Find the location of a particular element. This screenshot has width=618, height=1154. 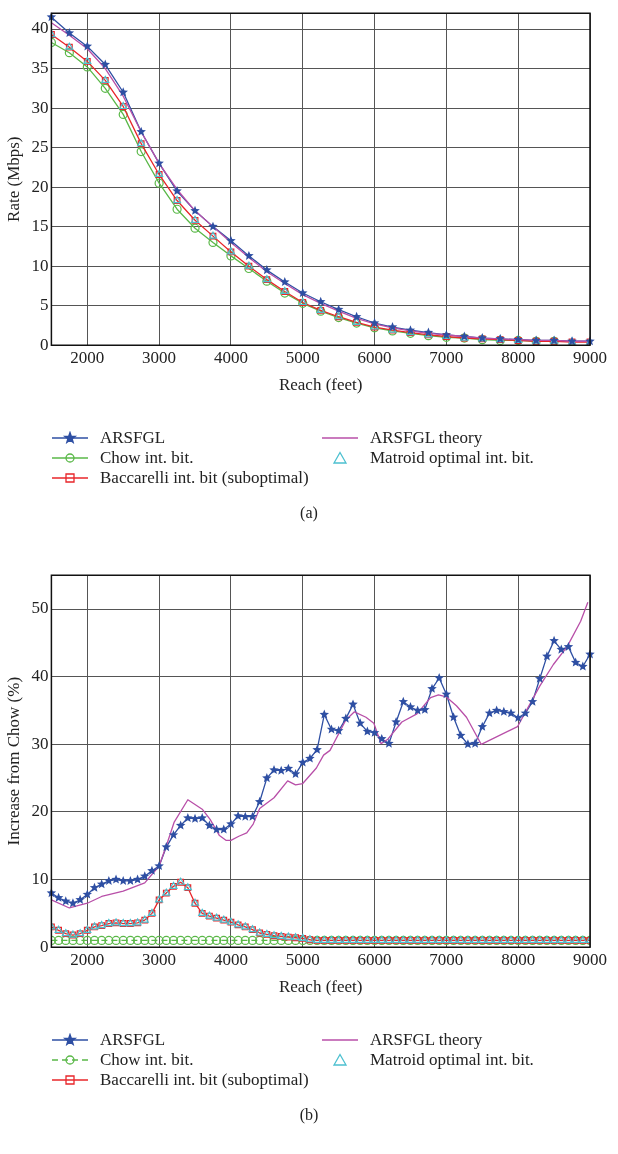

y-axis-title: Rate (Mbps) is located at coordinates (13, 179).